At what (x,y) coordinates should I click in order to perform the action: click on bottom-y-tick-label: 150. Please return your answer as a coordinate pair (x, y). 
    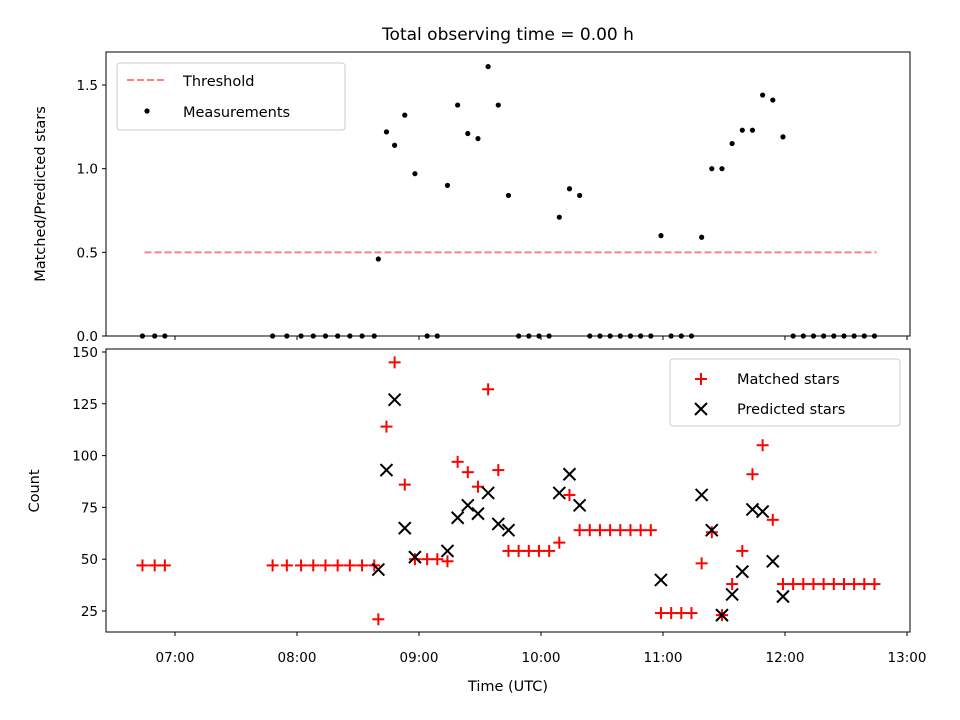
    Looking at the image, I should click on (85, 353).